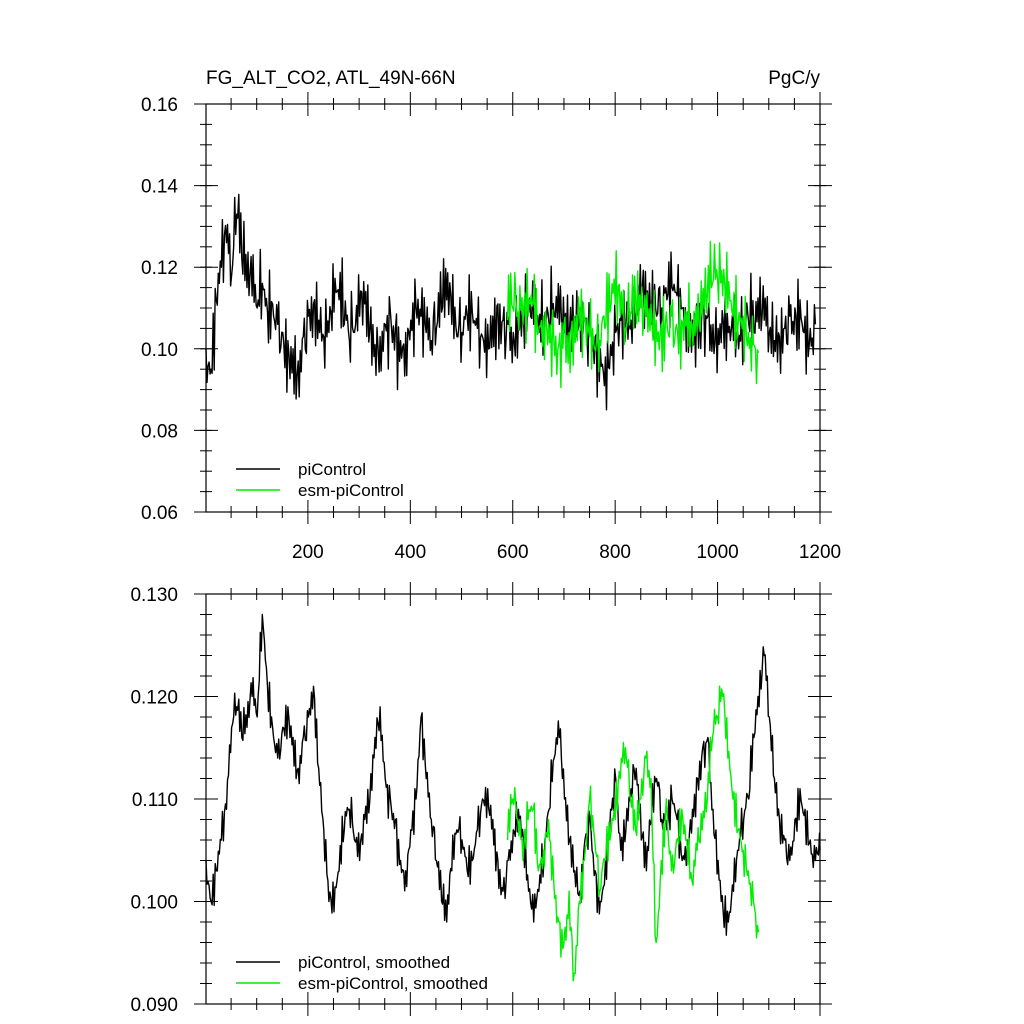  I want to click on top-legend: piControl esm-piControl, so click(320, 480).